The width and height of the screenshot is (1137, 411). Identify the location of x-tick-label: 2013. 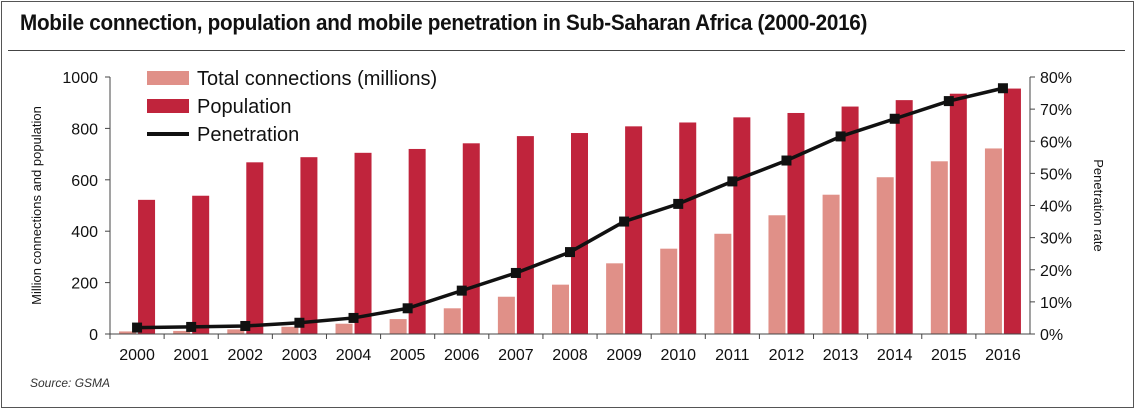
(841, 355).